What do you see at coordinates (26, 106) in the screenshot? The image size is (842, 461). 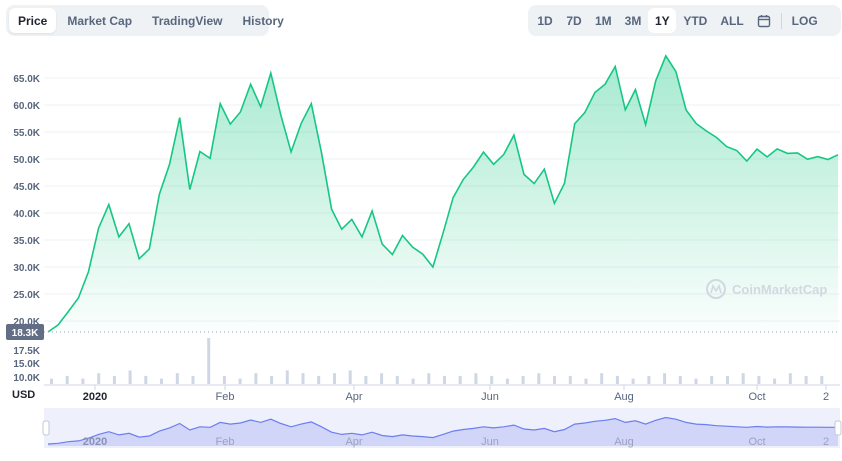 I see `y-tick-label: 60.0K` at bounding box center [26, 106].